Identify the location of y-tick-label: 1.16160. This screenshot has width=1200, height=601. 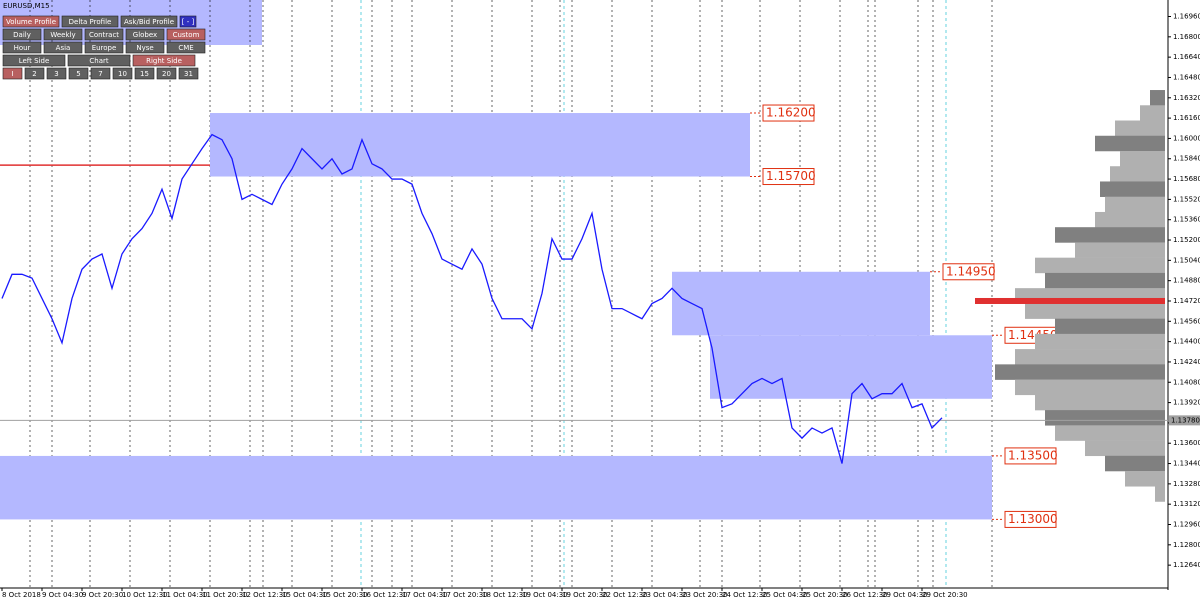
(1186, 118).